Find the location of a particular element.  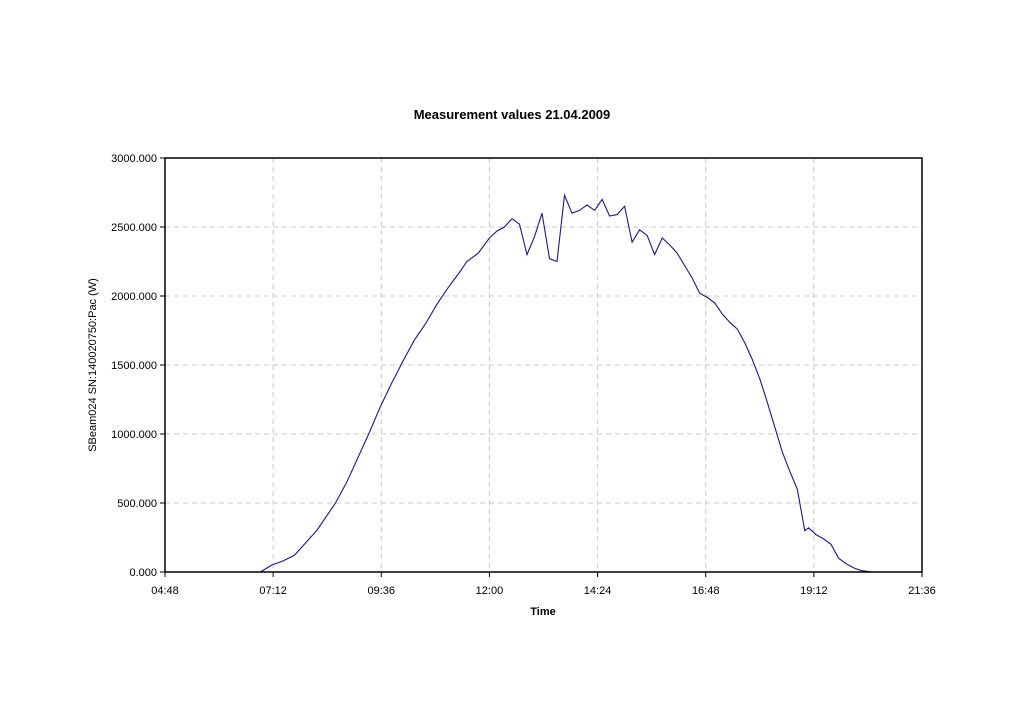

y-tick-label: 3000.000 is located at coordinates (134, 159).